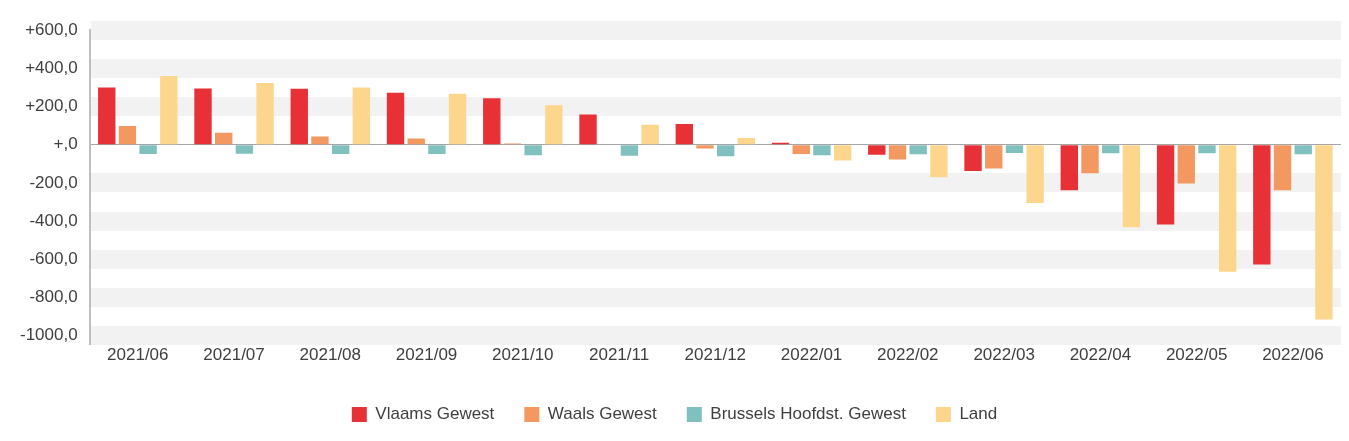  Describe the element at coordinates (51, 68) in the screenshot. I see `y-tick-label: +400,0` at that location.